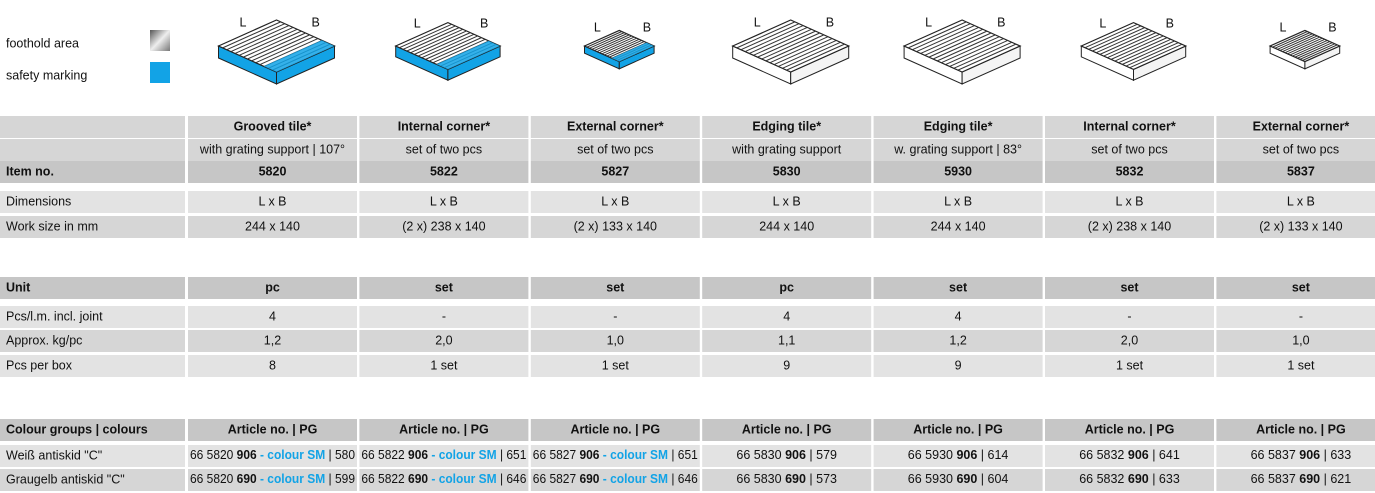  Describe the element at coordinates (556, 455) in the screenshot. I see `article-part: 66 5827` at that location.